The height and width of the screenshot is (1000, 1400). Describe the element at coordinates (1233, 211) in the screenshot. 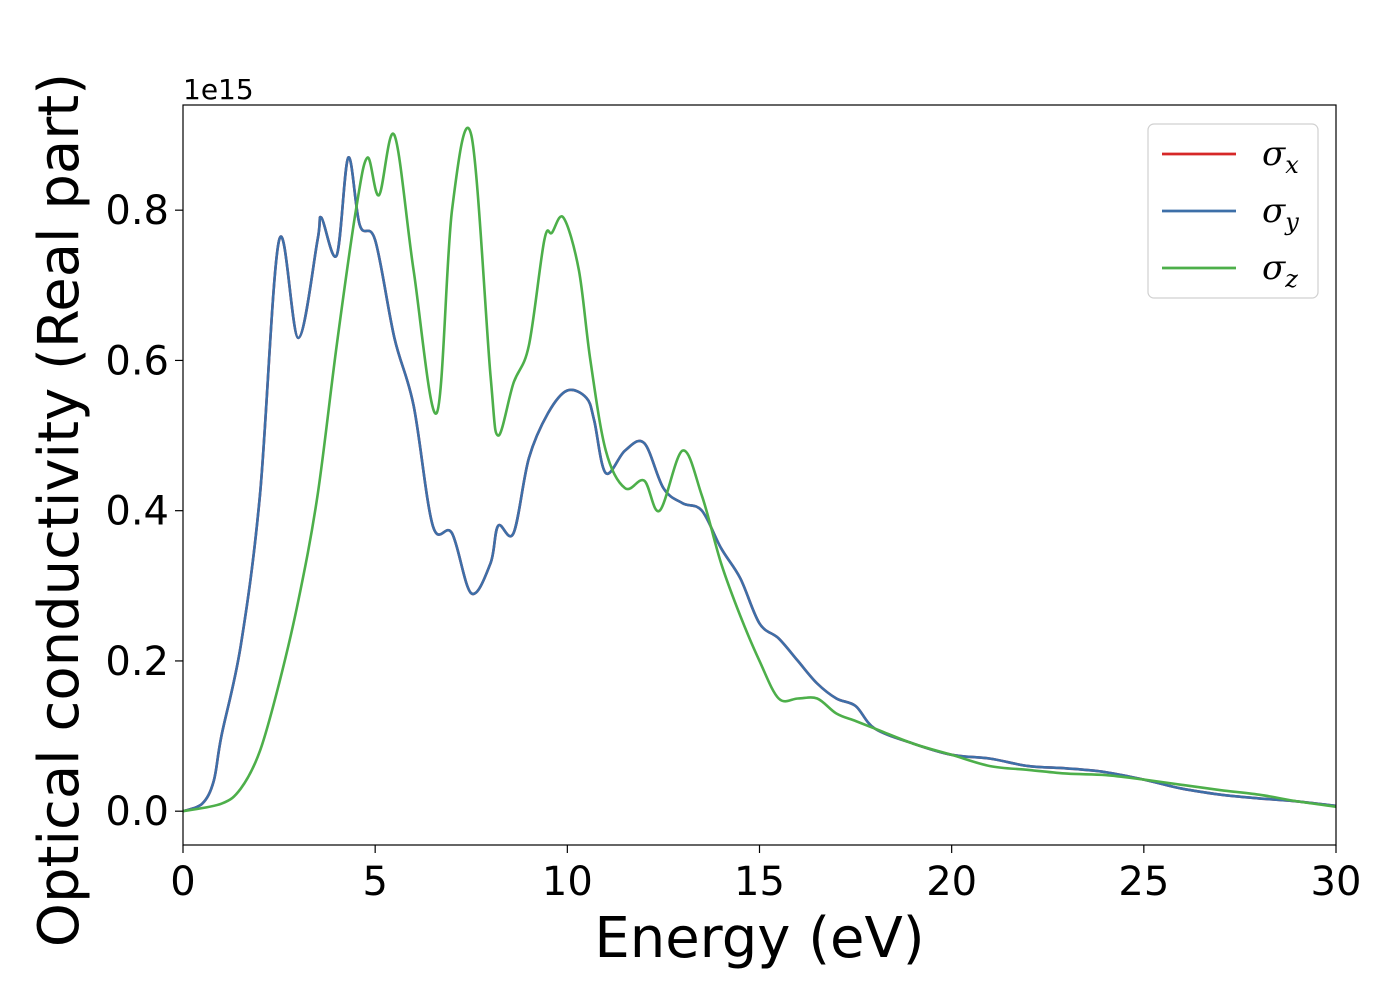

I see `legend: σx σy σz` at that location.